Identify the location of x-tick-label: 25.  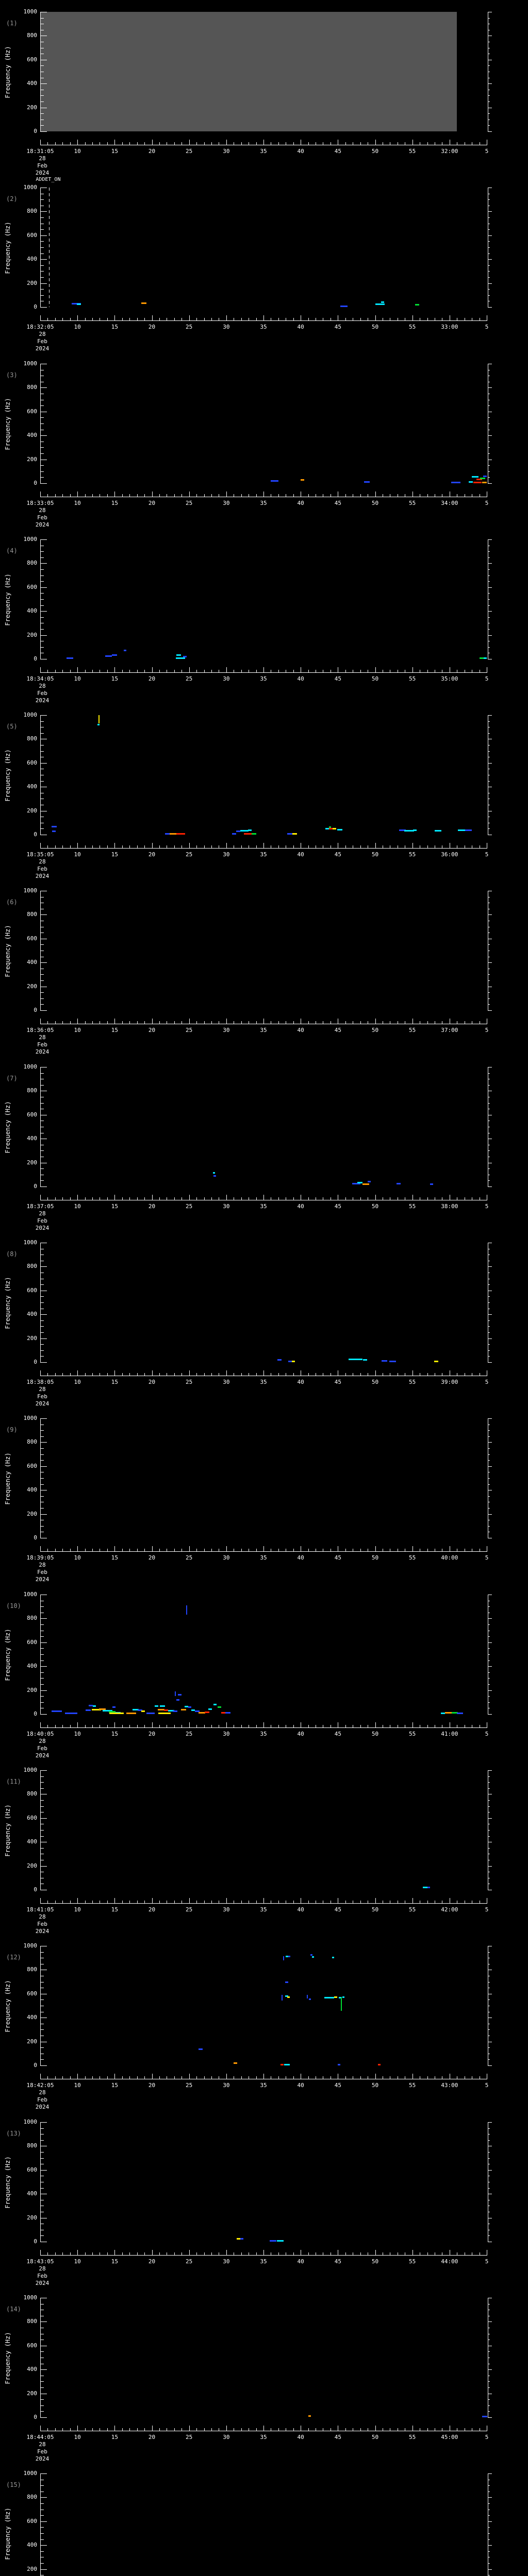
(189, 854).